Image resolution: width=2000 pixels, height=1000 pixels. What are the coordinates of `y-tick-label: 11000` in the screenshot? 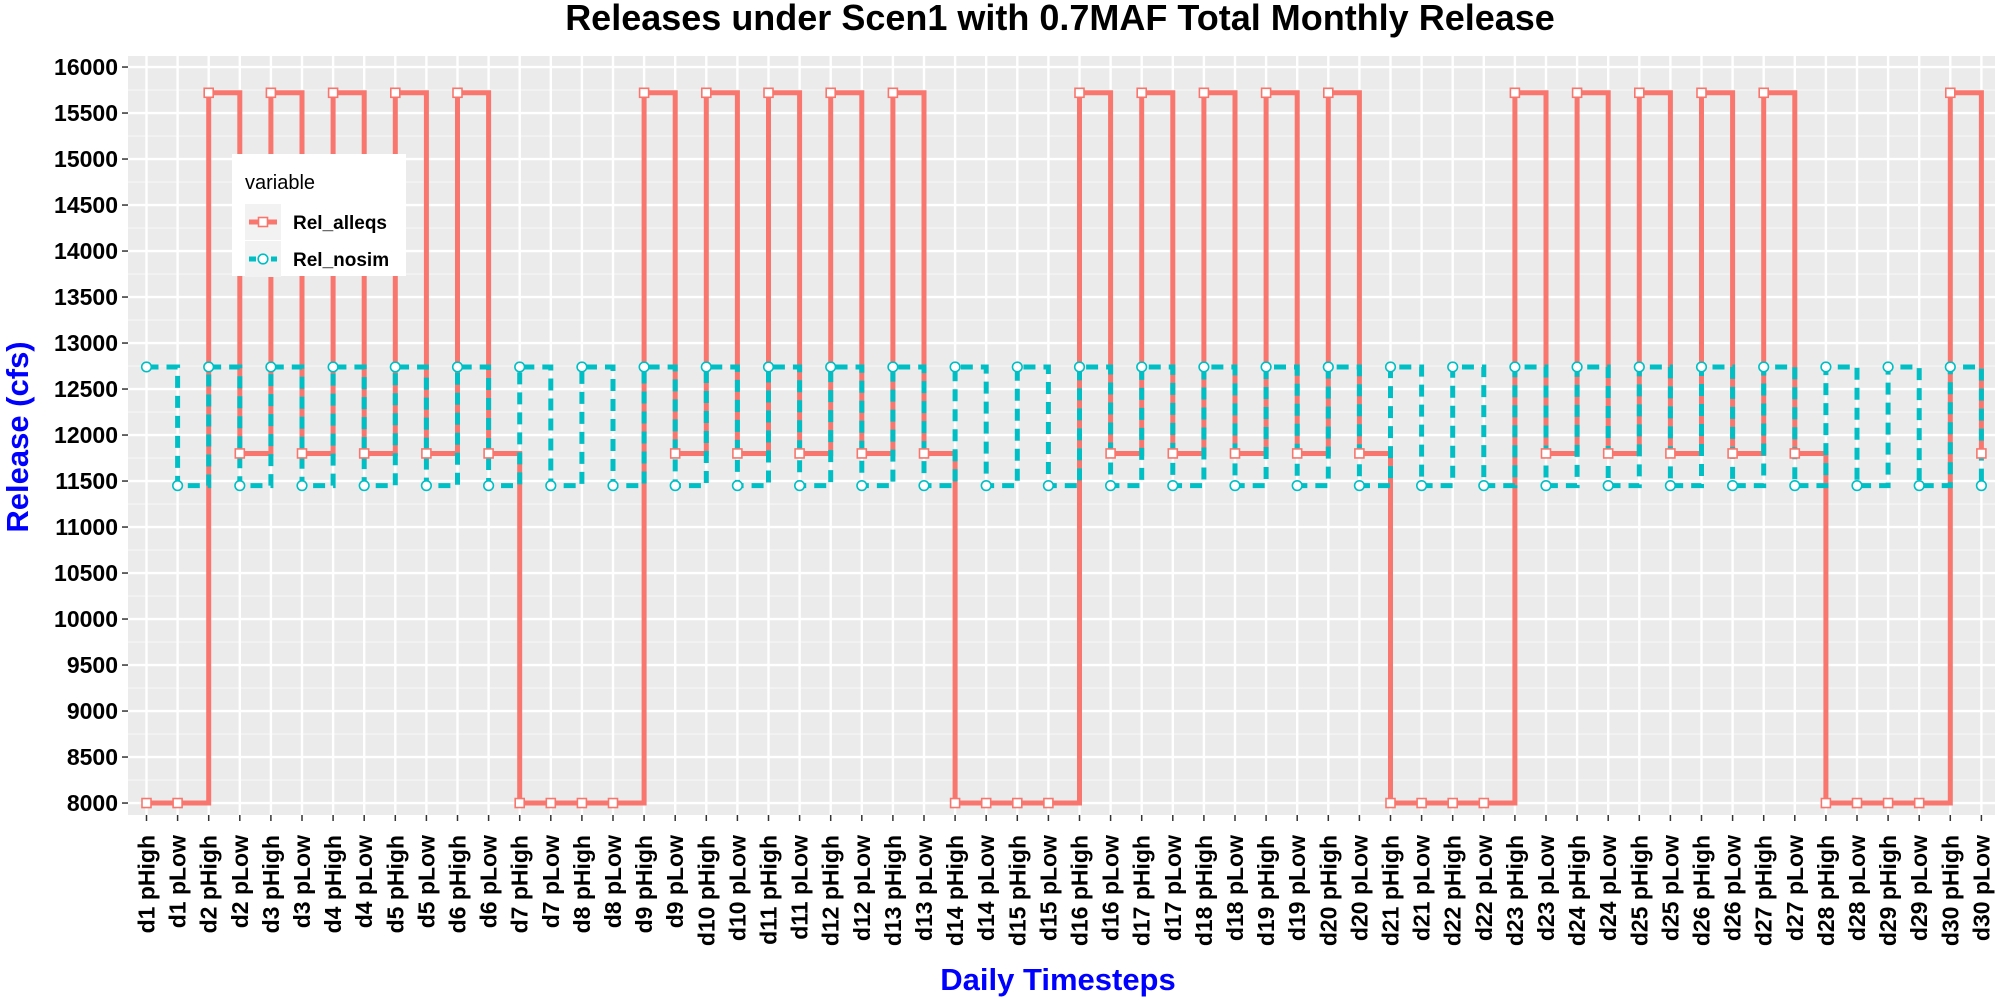 It's located at (86, 527).